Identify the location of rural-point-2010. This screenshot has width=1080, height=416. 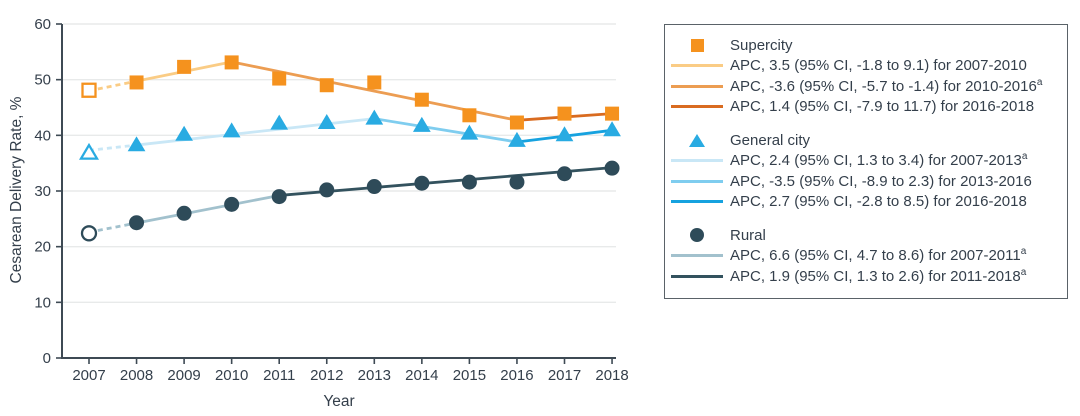
(232, 204).